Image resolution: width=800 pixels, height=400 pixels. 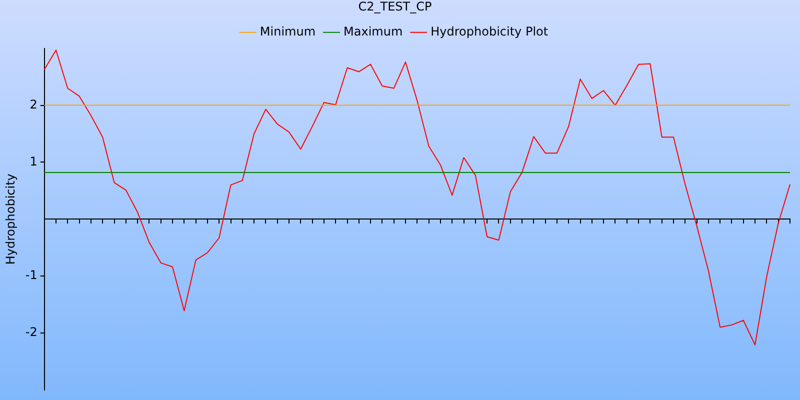 I want to click on legend-label: Hydrophobicity Plot, so click(x=489, y=31).